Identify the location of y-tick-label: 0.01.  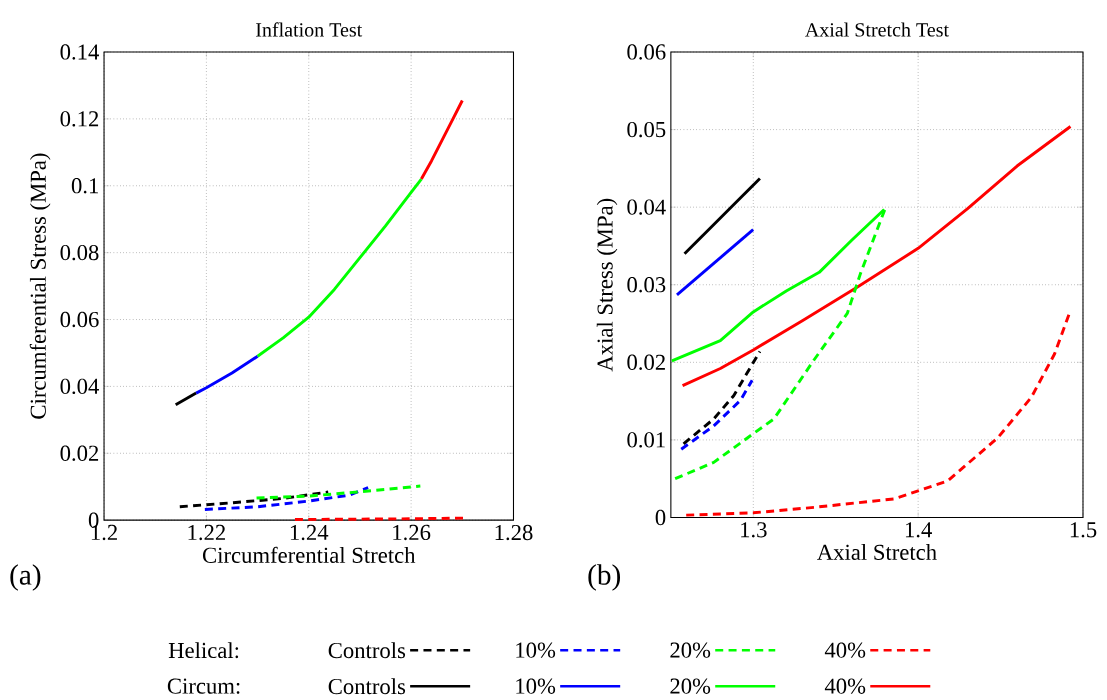
(646, 440).